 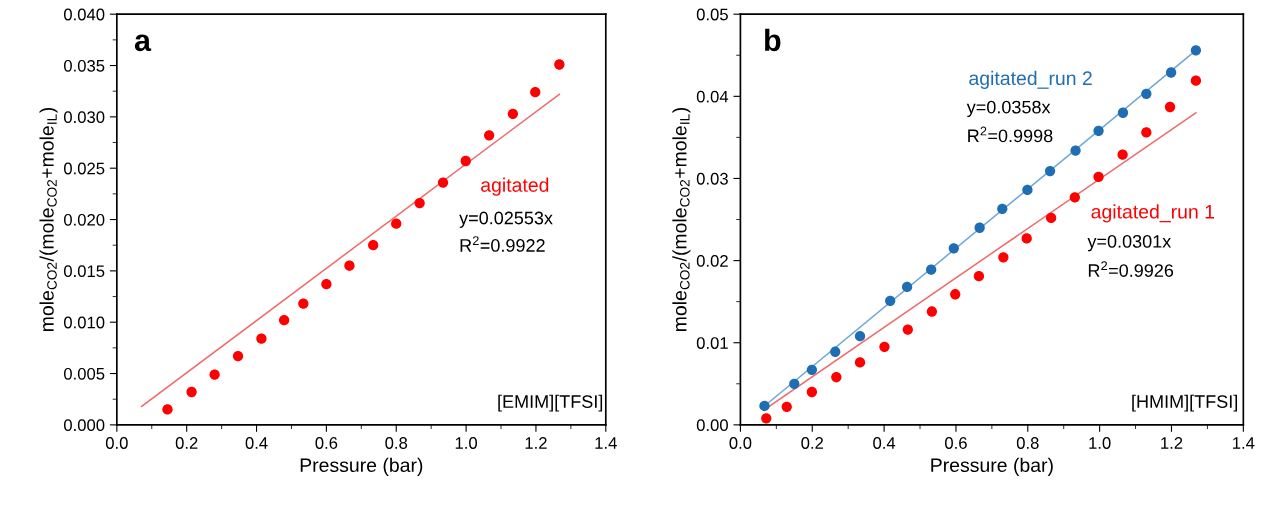 I want to click on y-tick-label: 0.02, so click(x=712, y=261).